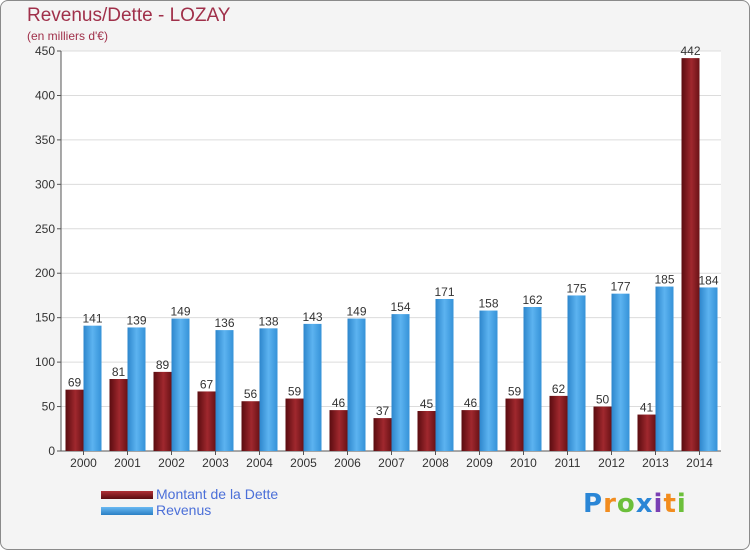  Describe the element at coordinates (207, 384) in the screenshot. I see `value-label-dette: 67` at that location.